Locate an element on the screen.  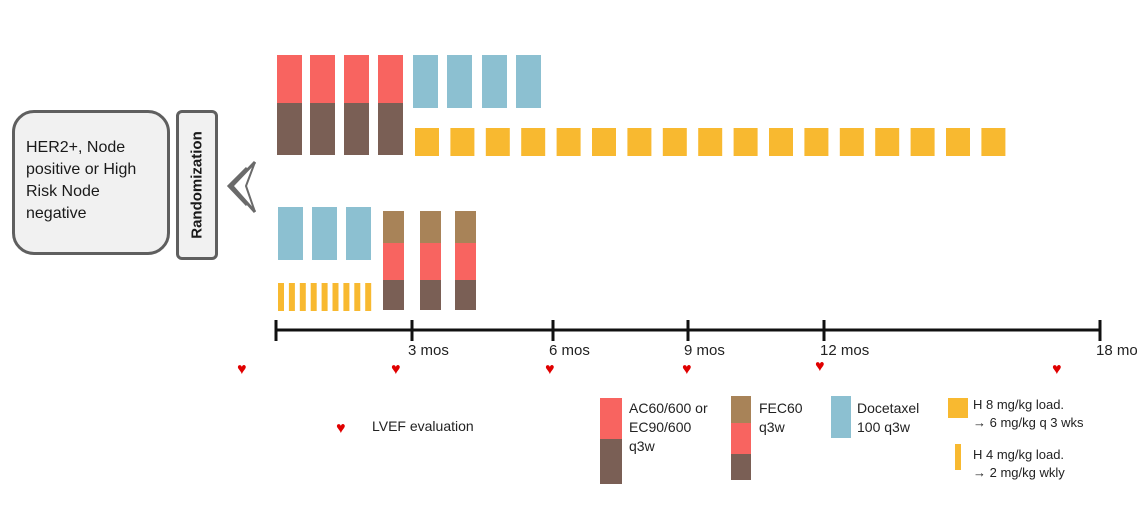
legend-ac-red-swatch is located at coordinates (611, 418).